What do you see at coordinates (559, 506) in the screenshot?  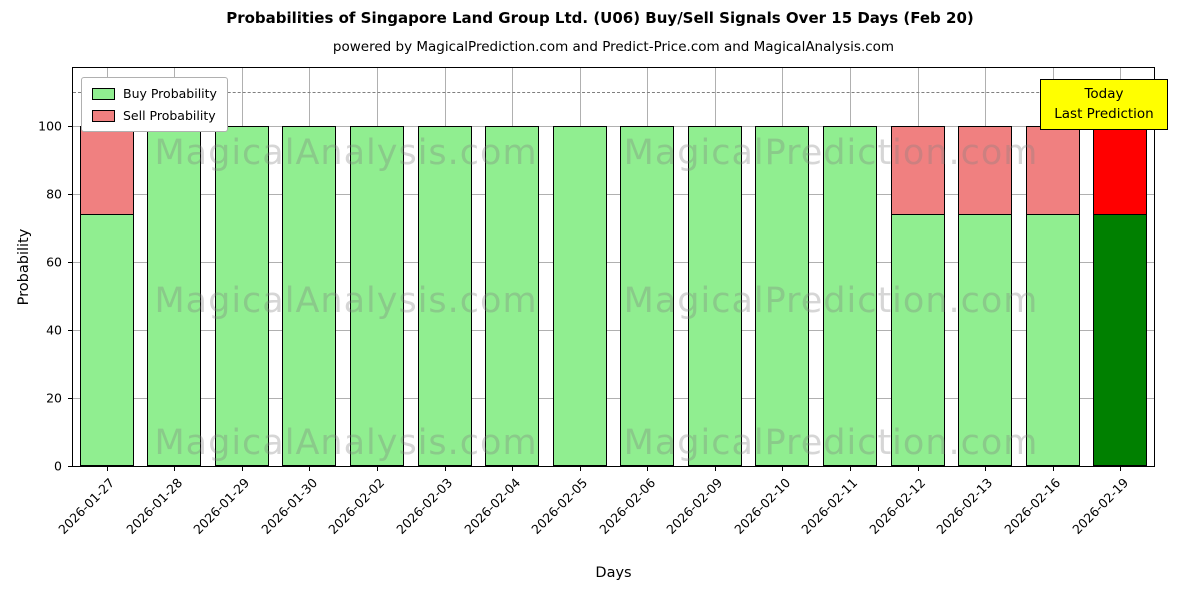 I see `x-tick-label: 2026-02-05` at bounding box center [559, 506].